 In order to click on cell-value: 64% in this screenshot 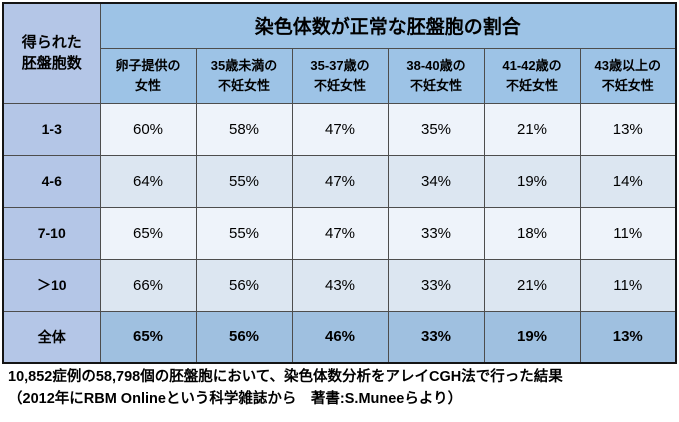, I will do `click(148, 181)`.